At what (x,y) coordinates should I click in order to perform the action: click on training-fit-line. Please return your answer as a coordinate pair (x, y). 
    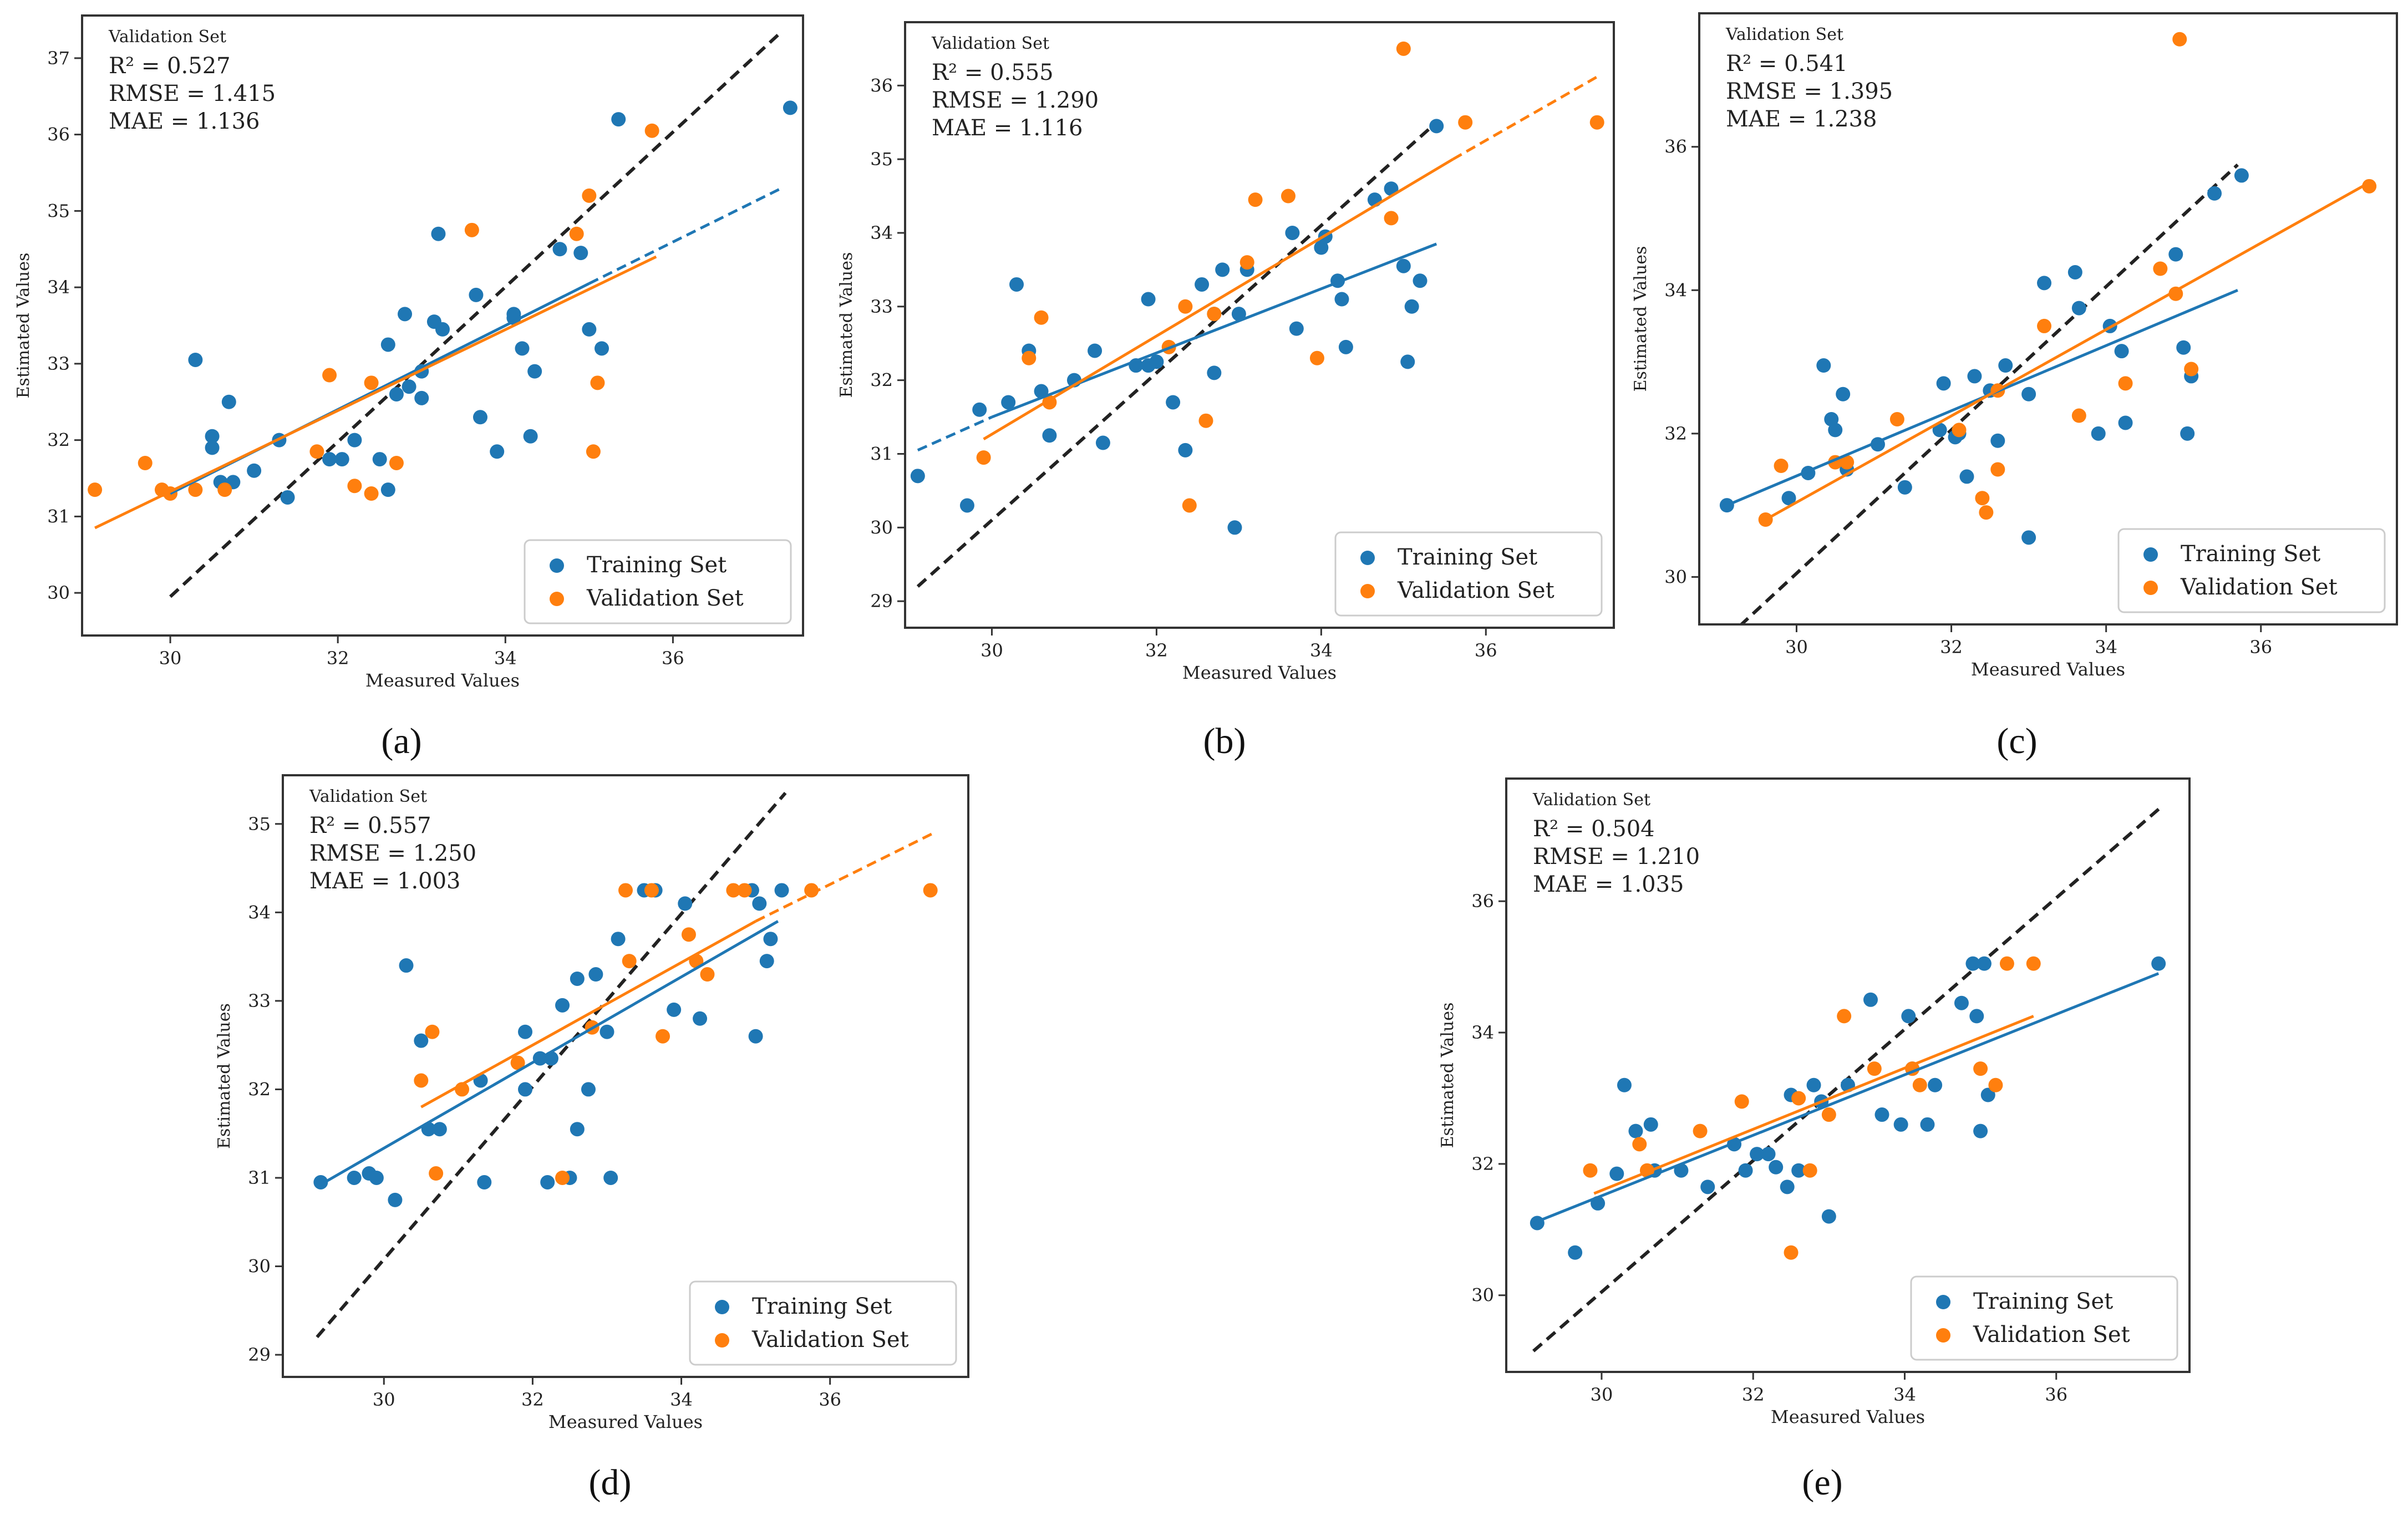
    Looking at the image, I should click on (547, 1054).